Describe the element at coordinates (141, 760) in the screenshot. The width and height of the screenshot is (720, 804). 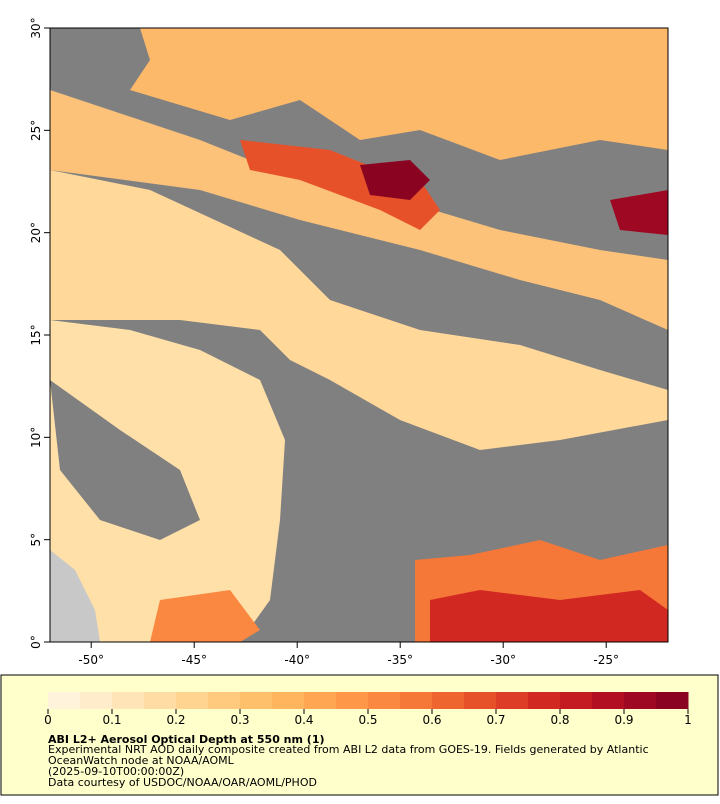
I see `caption-line: OceanWatch node at NOAA/AOML` at that location.